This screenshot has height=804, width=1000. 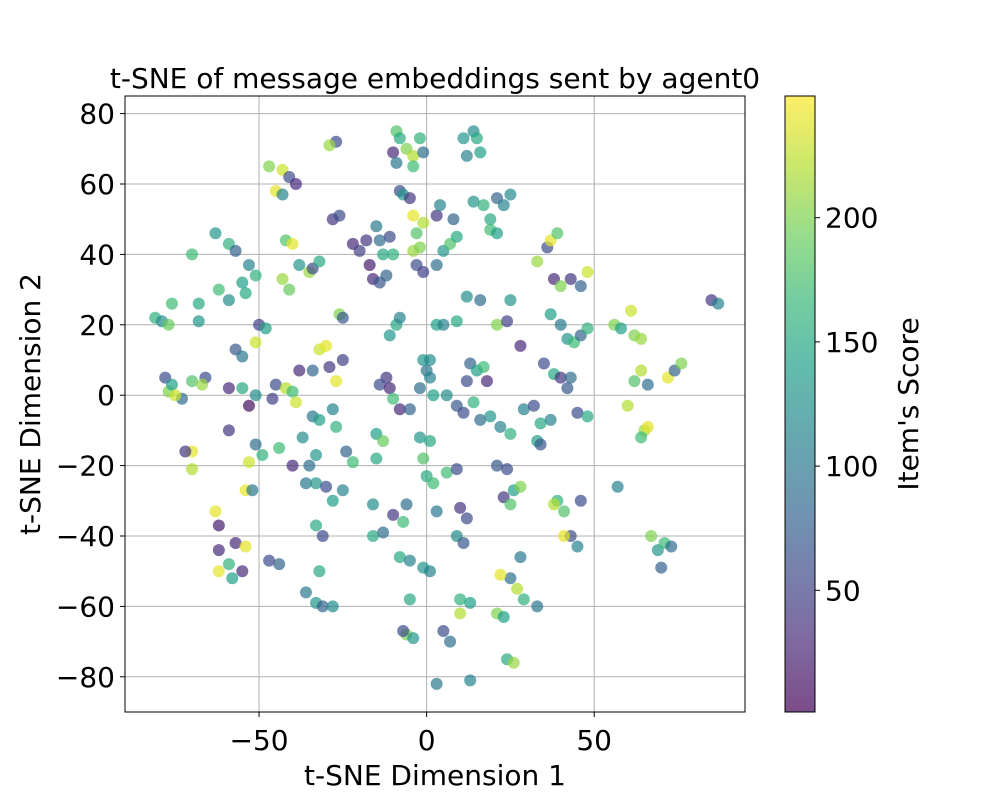 What do you see at coordinates (90, 396) in the screenshot?
I see `y-axis-ticks: −80 −60 −40 −20 0 20 40 60 80` at bounding box center [90, 396].